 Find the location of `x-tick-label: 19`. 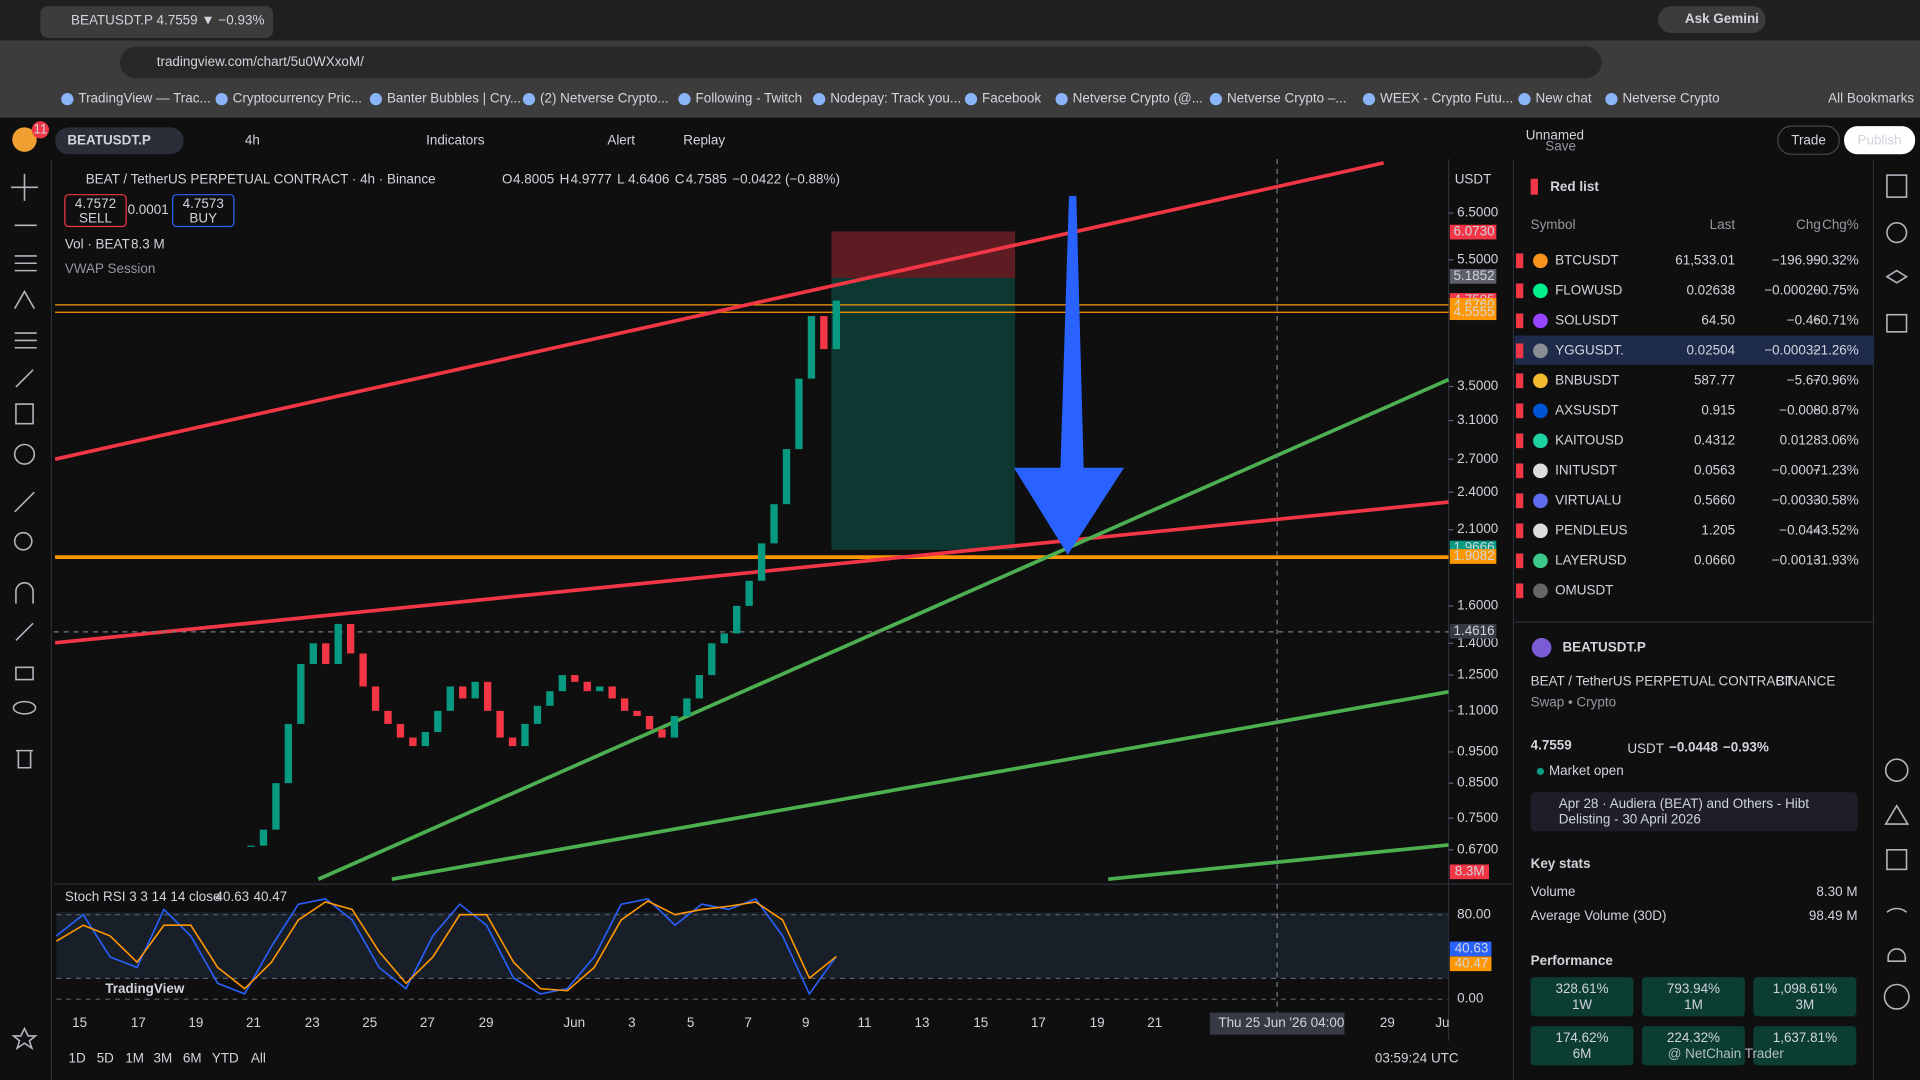

x-tick-label: 19 is located at coordinates (195, 1022).